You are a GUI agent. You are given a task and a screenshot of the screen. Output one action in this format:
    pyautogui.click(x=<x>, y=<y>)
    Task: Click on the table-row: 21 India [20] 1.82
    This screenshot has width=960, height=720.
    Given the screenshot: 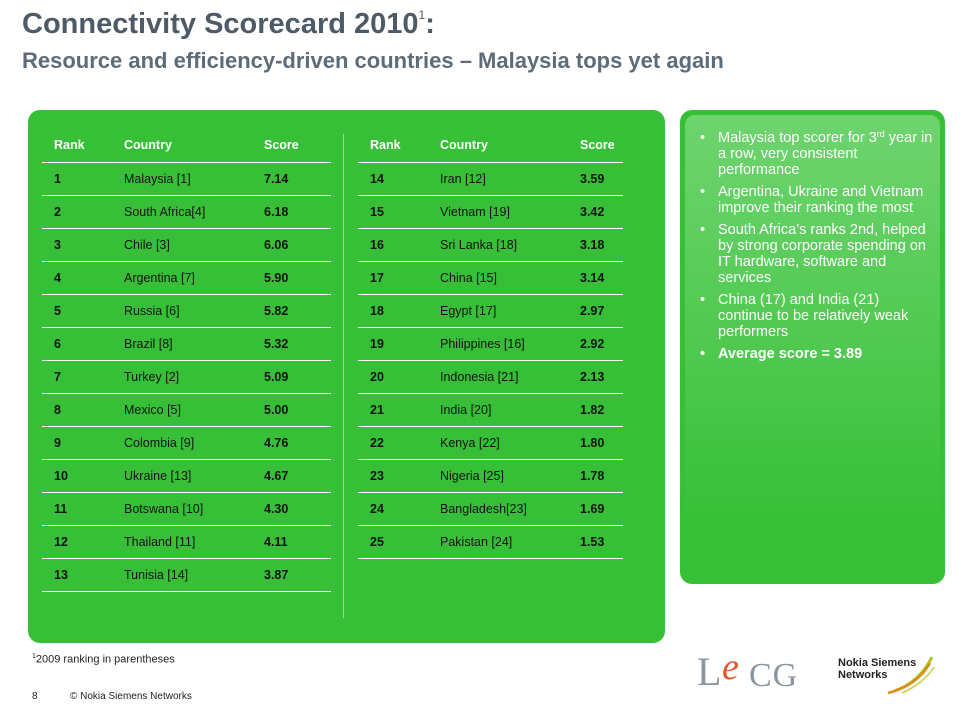 What is the action you would take?
    pyautogui.click(x=490, y=410)
    